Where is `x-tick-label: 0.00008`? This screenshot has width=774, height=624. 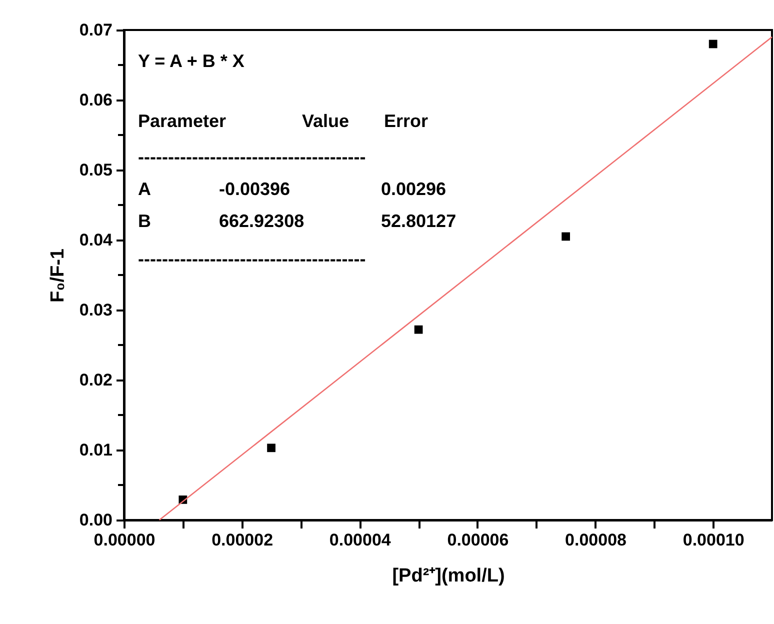
x-tick-label: 0.00008 is located at coordinates (595, 540).